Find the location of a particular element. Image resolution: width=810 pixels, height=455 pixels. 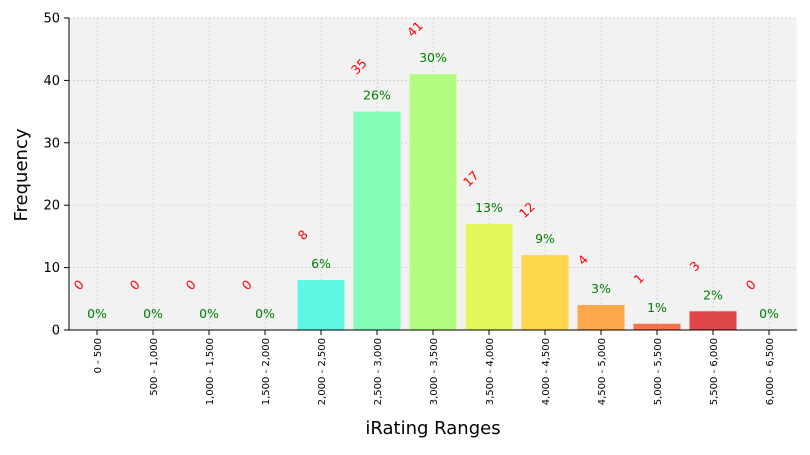

y-ticks: 0 10 20 30 40 50 is located at coordinates (56, 175).